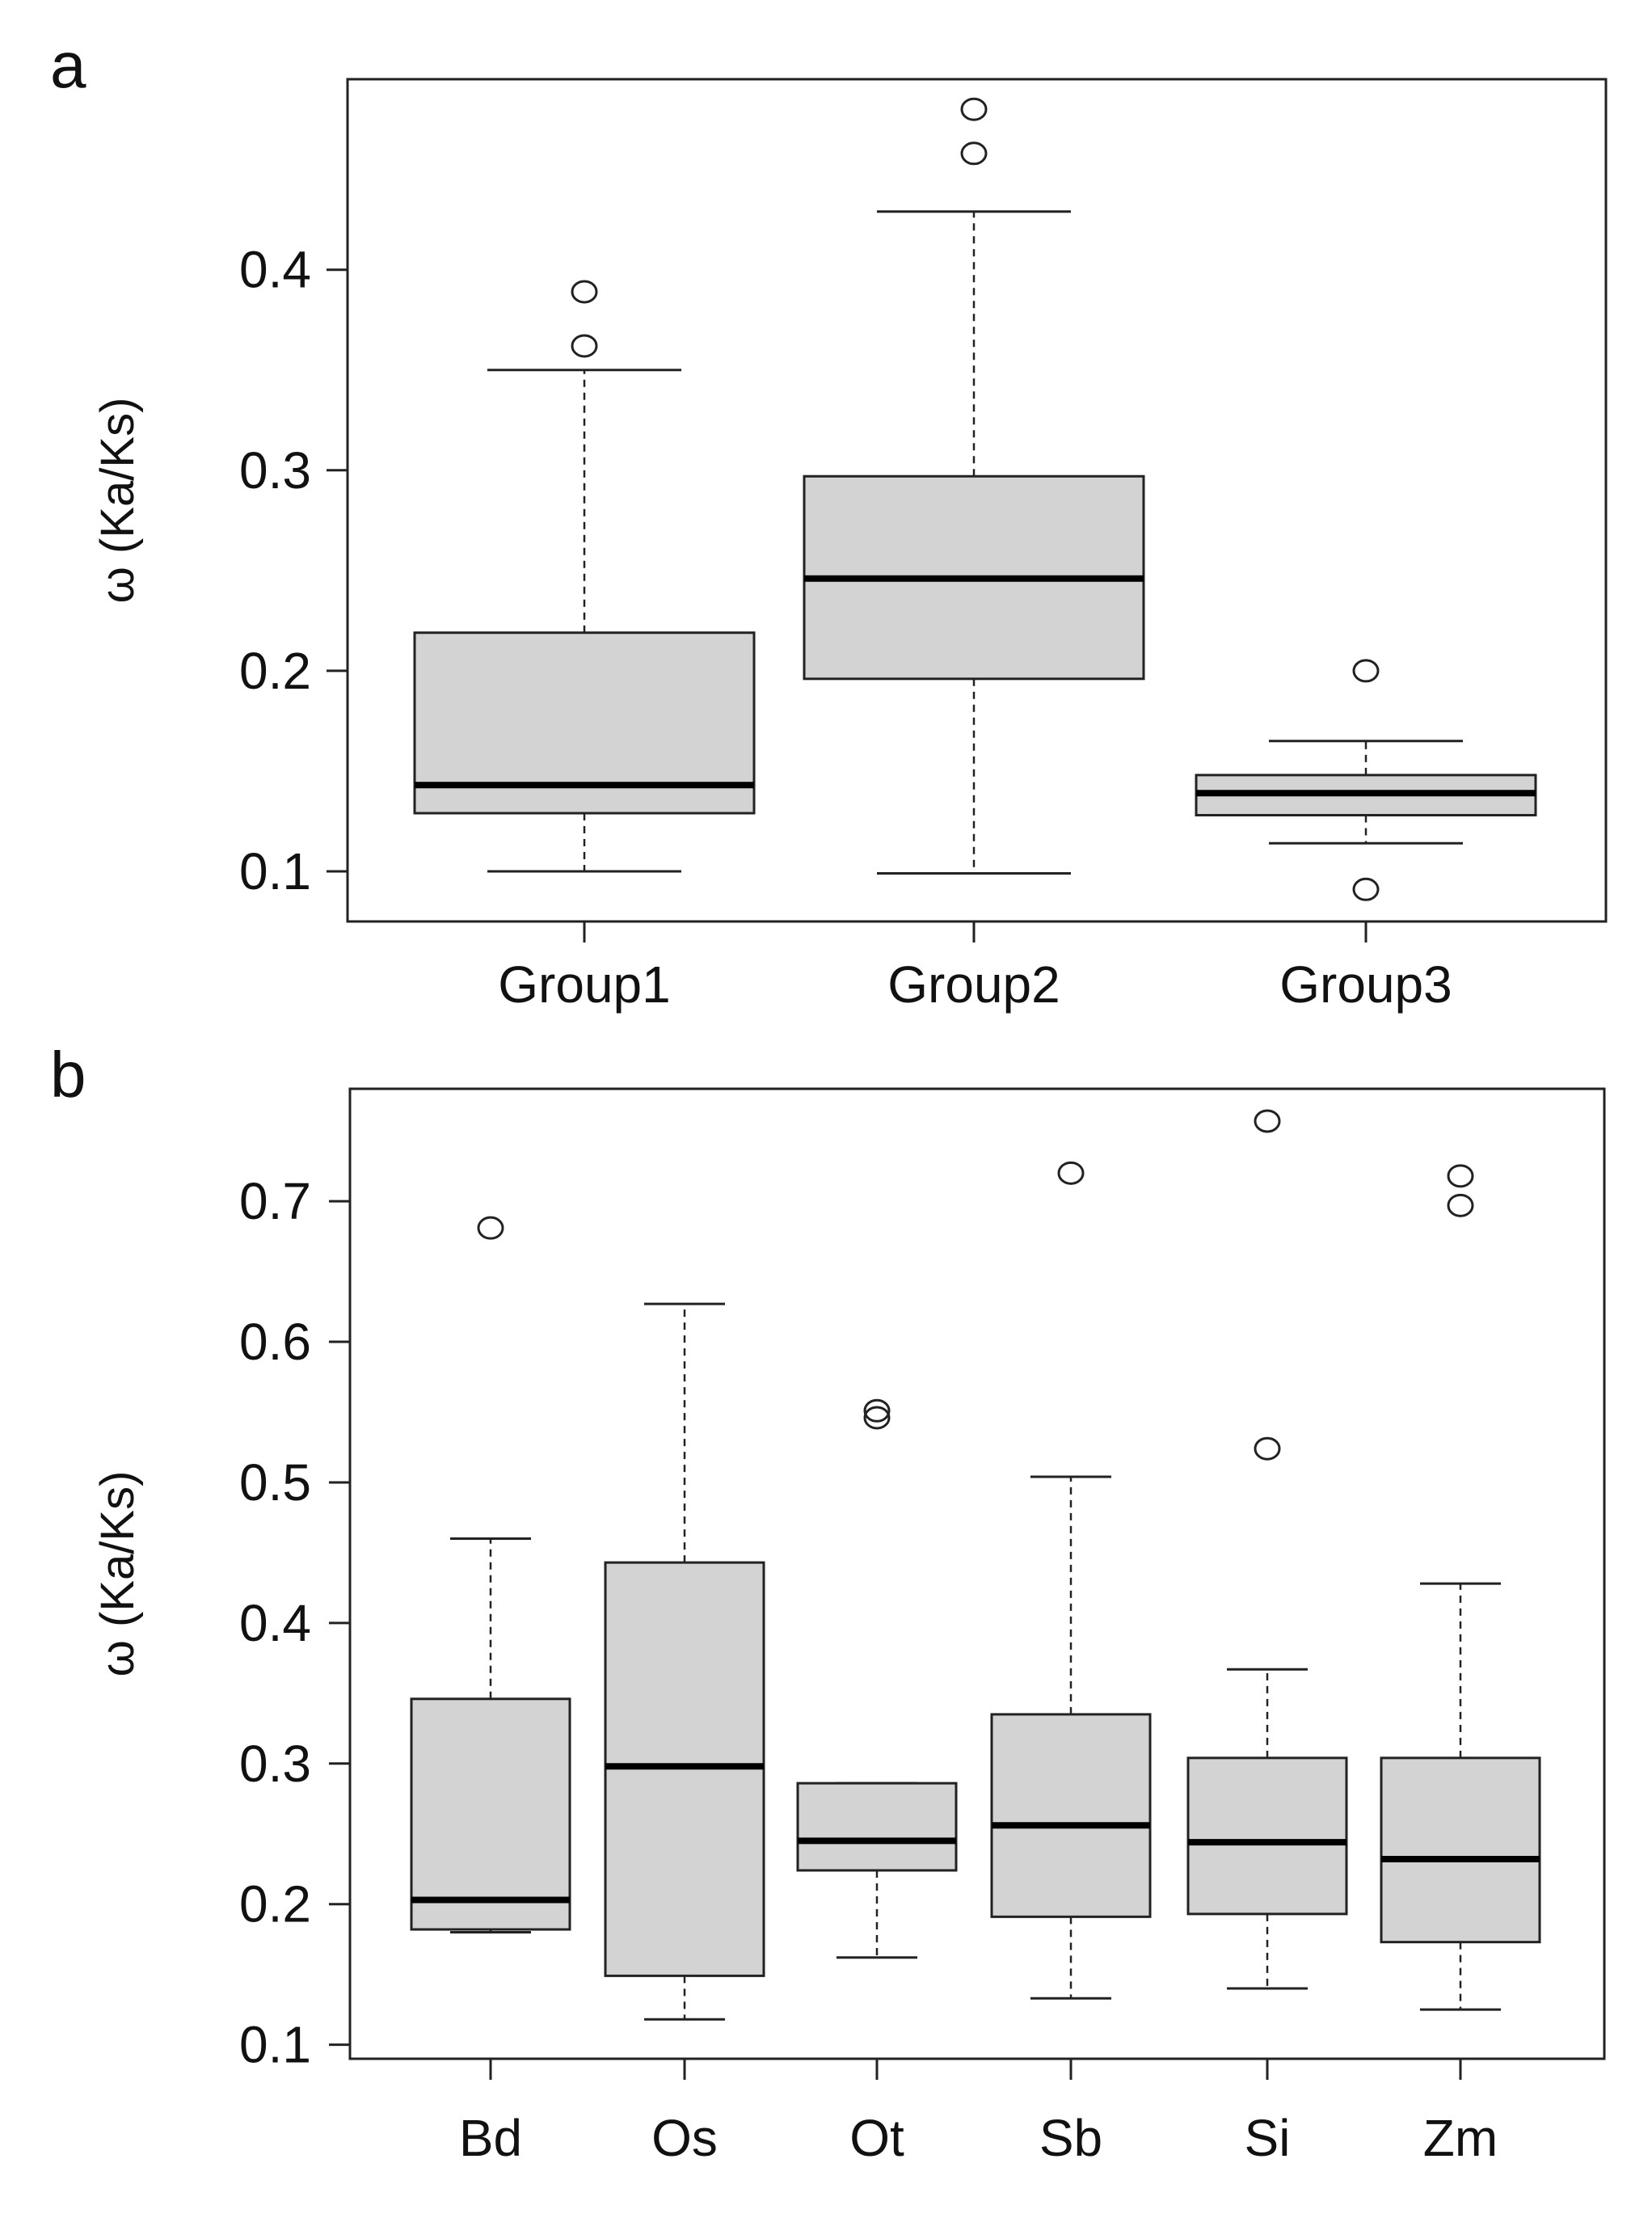 The height and width of the screenshot is (2218, 1652). What do you see at coordinates (1460, 1587) in the screenshot?
I see `box-zm` at bounding box center [1460, 1587].